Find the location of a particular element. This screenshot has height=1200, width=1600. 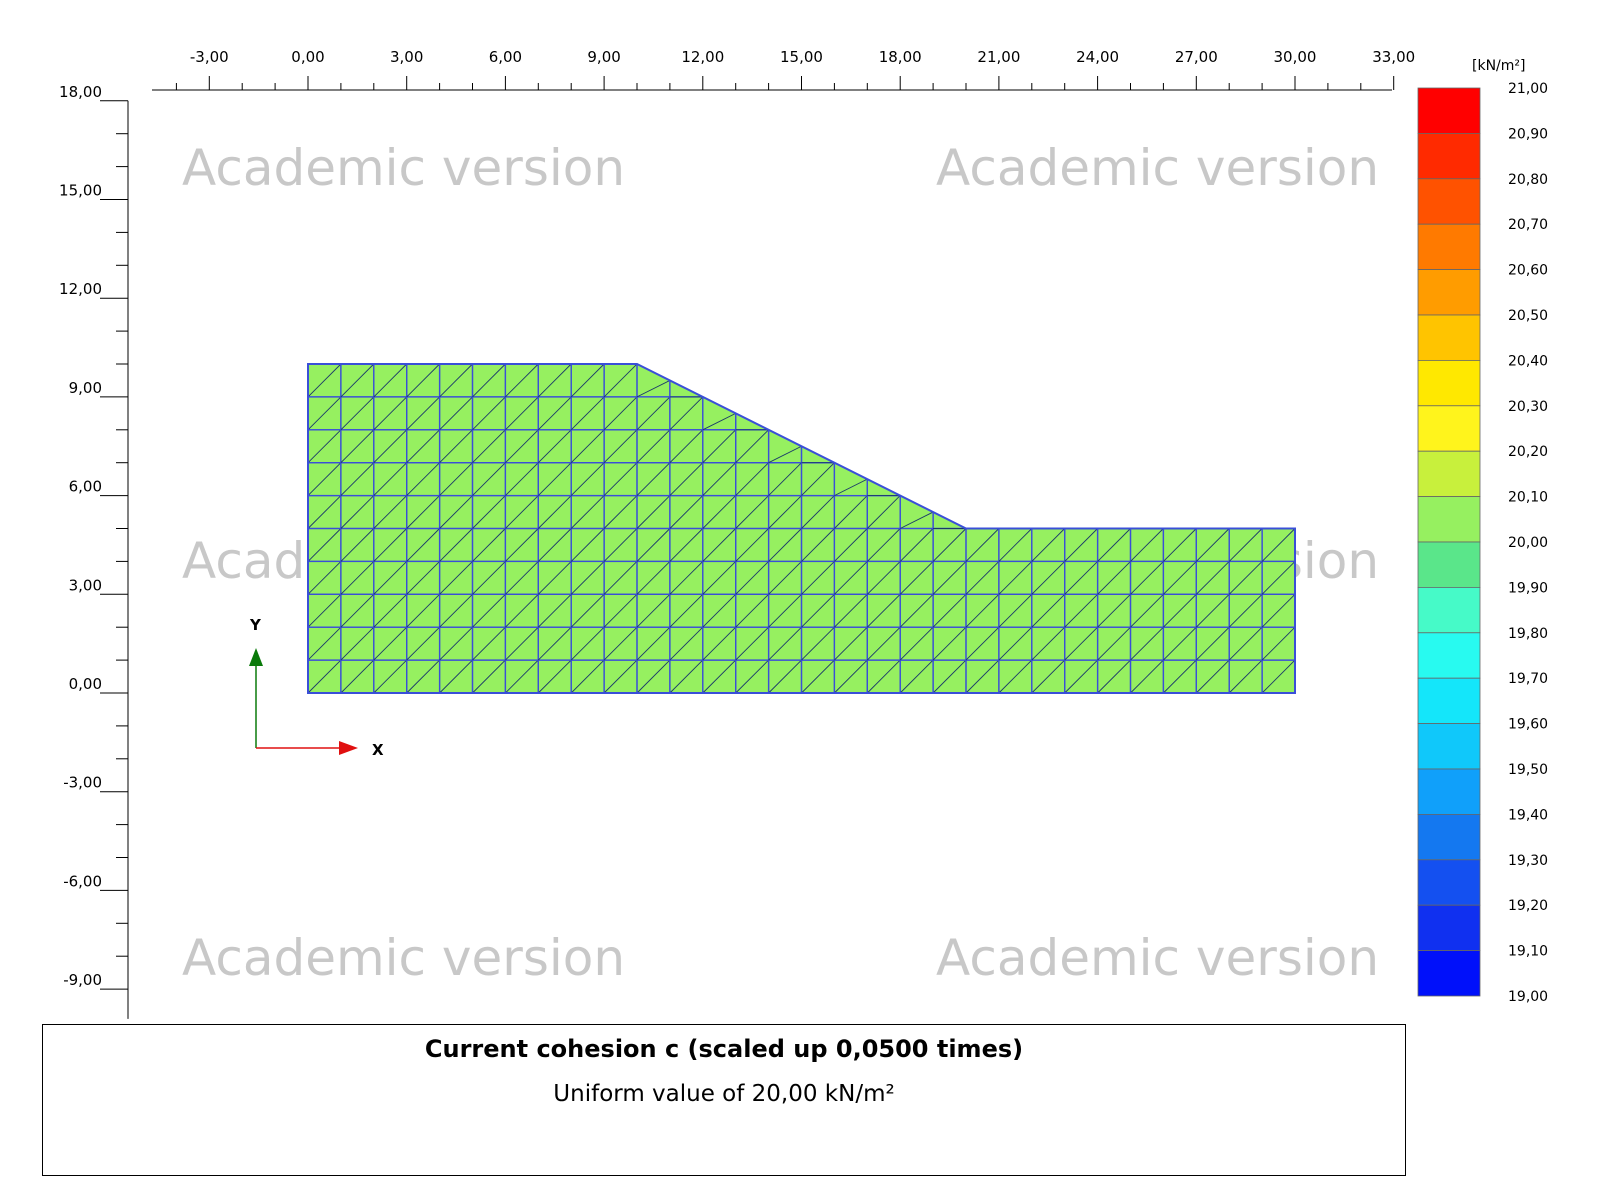

legend-level-label: 21,00 is located at coordinates (1528, 89).